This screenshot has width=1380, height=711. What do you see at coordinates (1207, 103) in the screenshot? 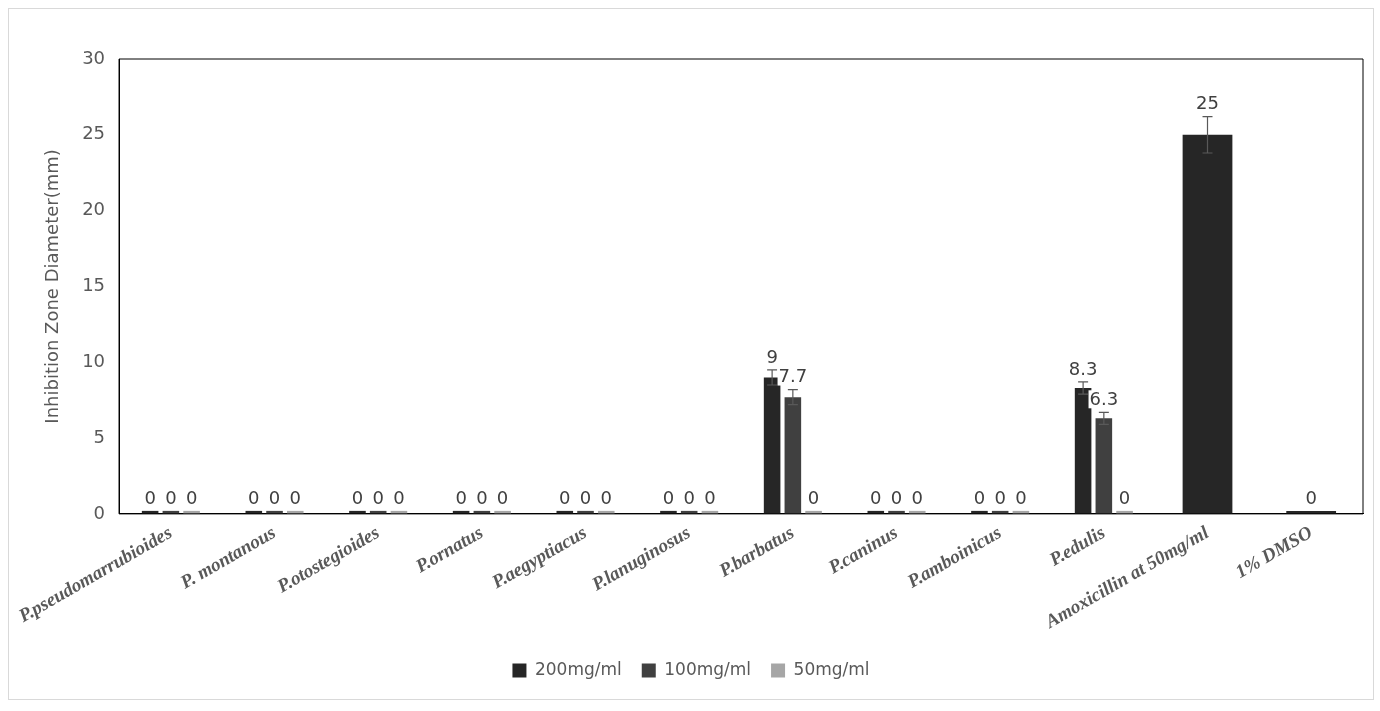
I see `data-label: 25` at bounding box center [1207, 103].